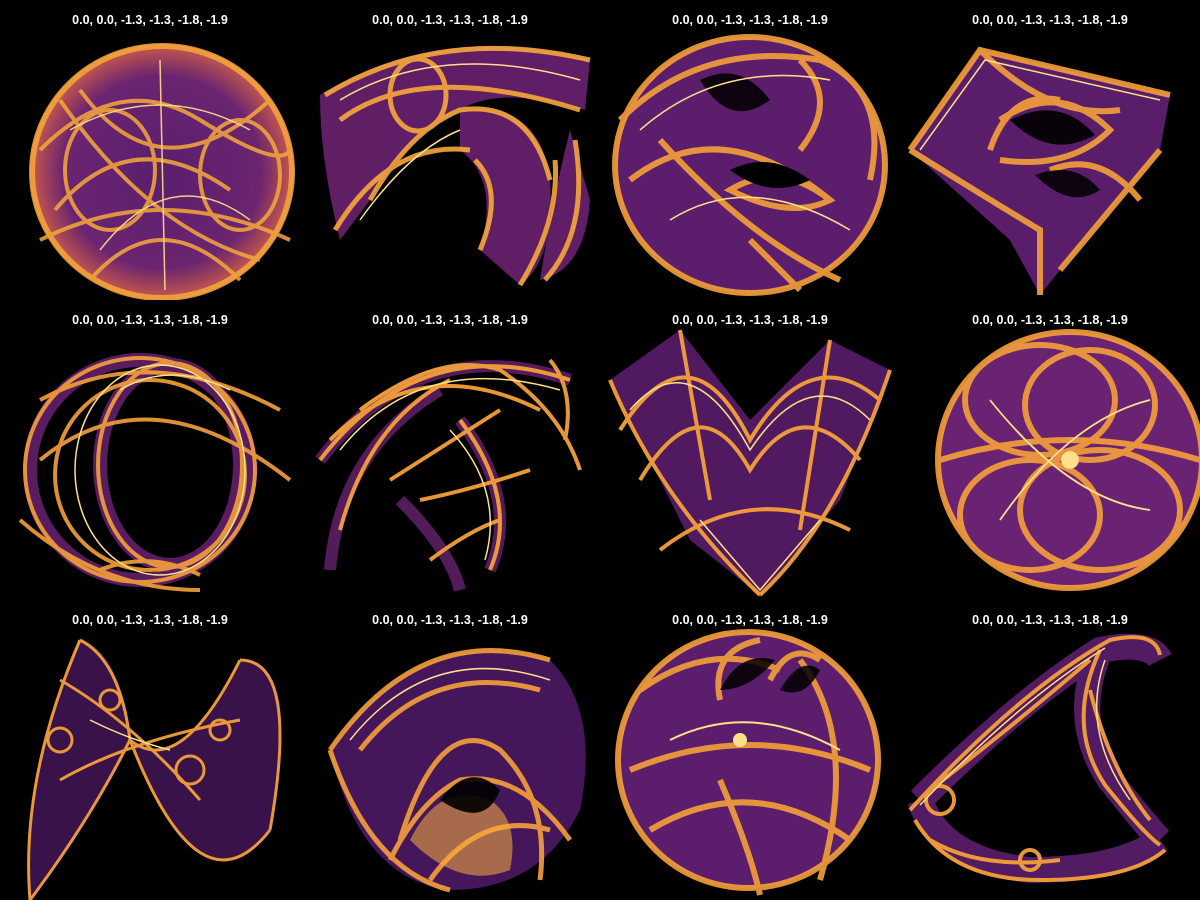  I want to click on attractor-figure-diamond, so click(1039, 170).